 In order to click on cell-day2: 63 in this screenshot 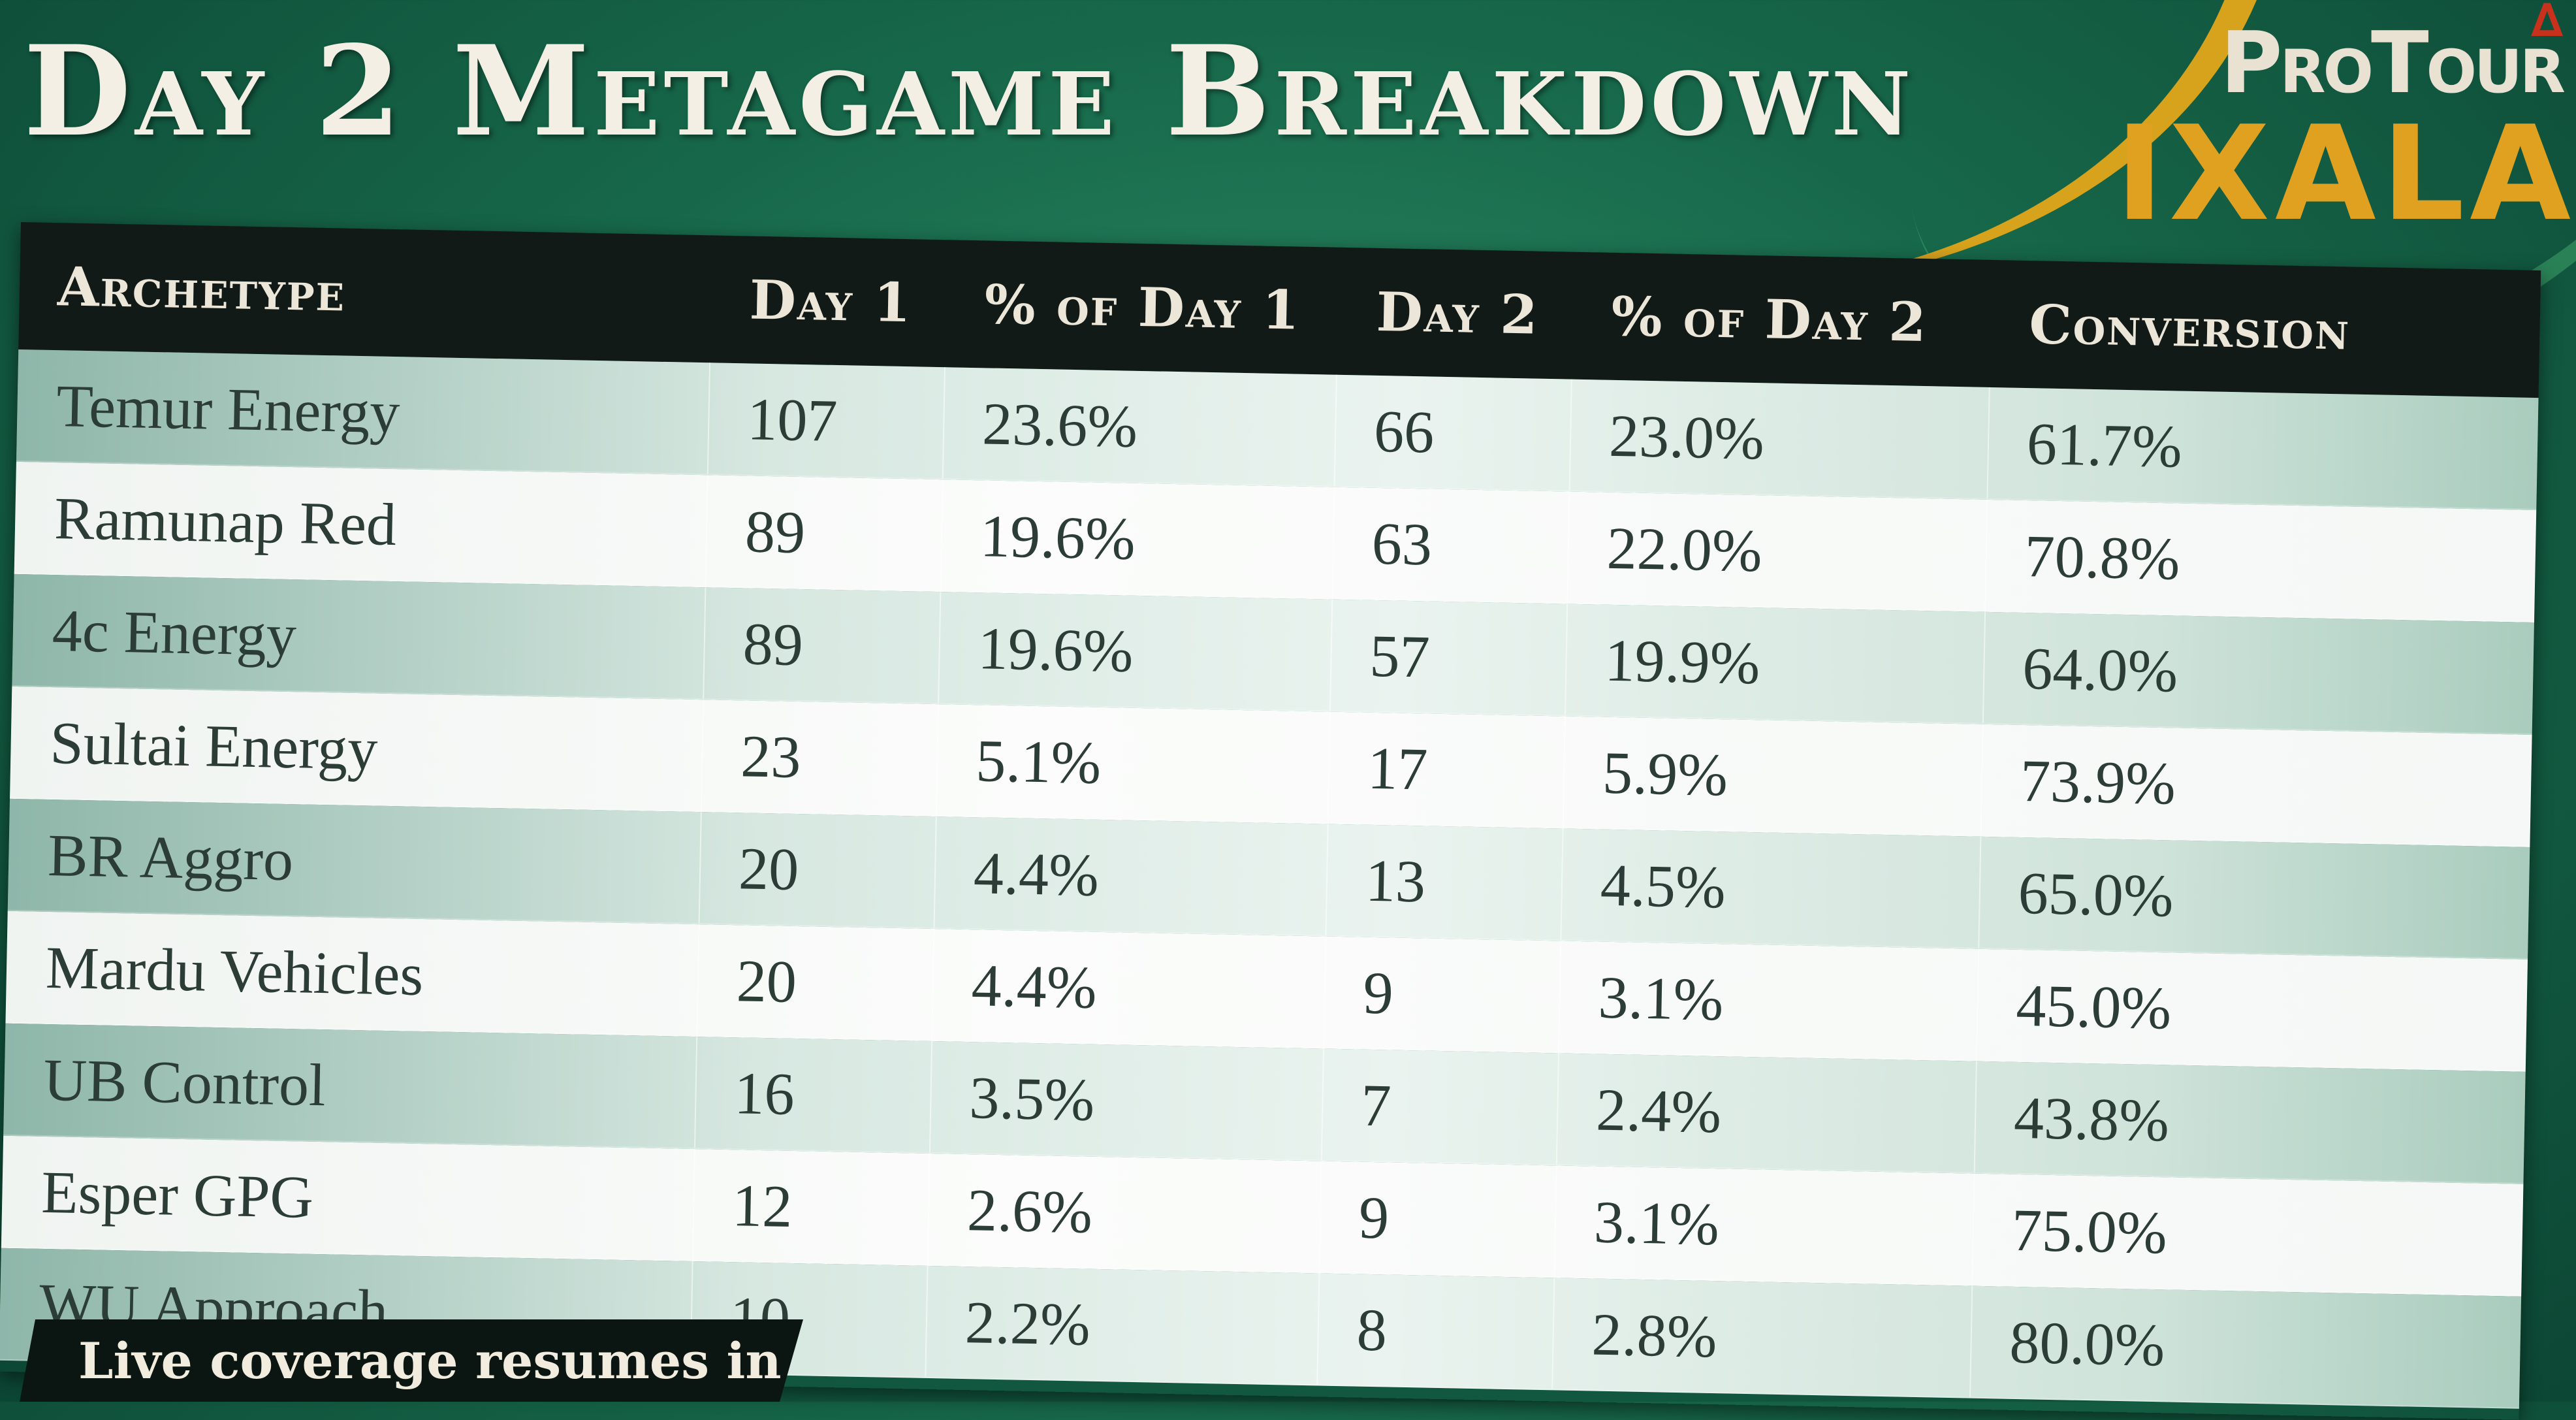, I will do `click(1451, 545)`.